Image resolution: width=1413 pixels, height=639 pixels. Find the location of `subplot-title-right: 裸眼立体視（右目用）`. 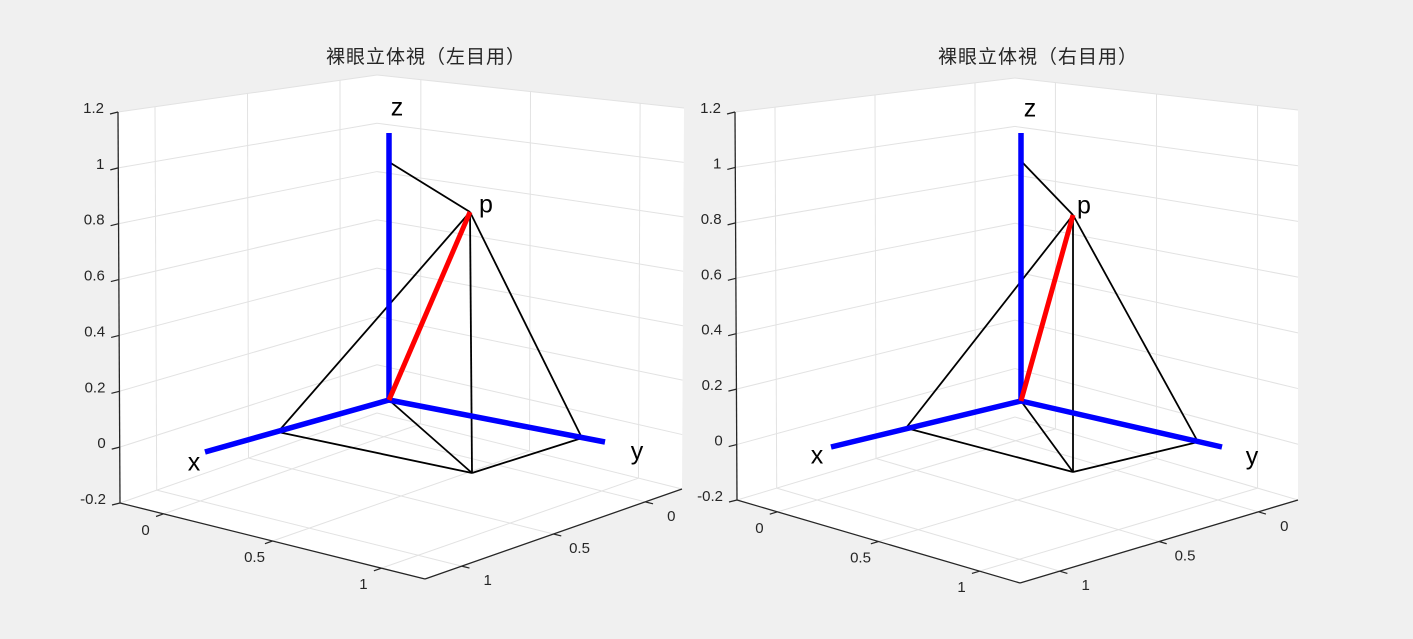

subplot-title-right: 裸眼立体視（右目用） is located at coordinates (1037, 57).